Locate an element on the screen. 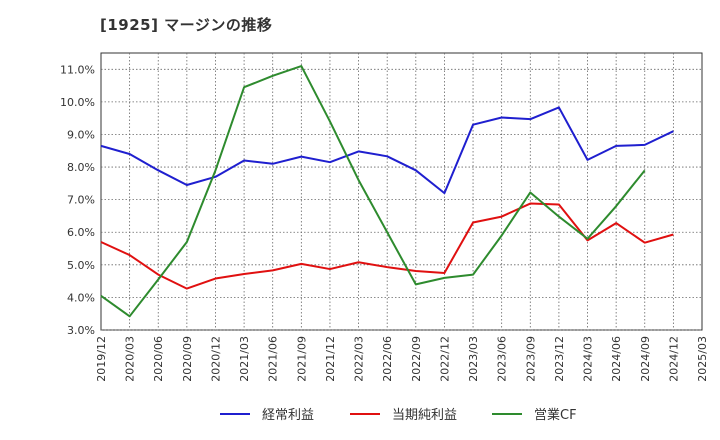 The image size is (720, 440). chart-title: [1925] マージンの推移 is located at coordinates (186, 25).